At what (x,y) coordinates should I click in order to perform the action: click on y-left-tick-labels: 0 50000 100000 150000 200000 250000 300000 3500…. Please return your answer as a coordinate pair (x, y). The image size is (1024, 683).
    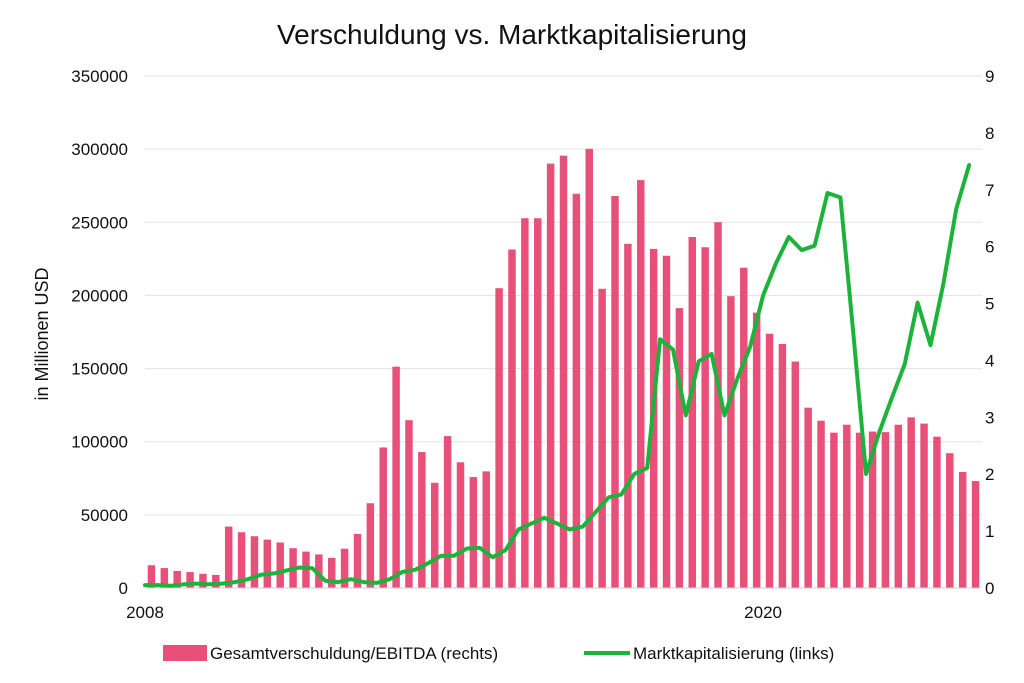
    Looking at the image, I should click on (99, 332).